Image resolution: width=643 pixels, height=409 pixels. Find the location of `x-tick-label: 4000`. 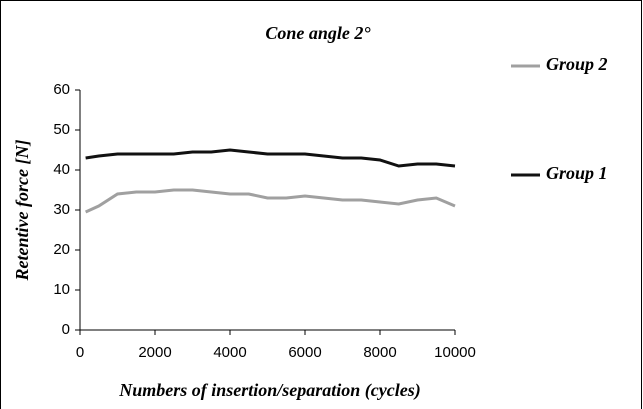

x-tick-label: 4000 is located at coordinates (229, 352).